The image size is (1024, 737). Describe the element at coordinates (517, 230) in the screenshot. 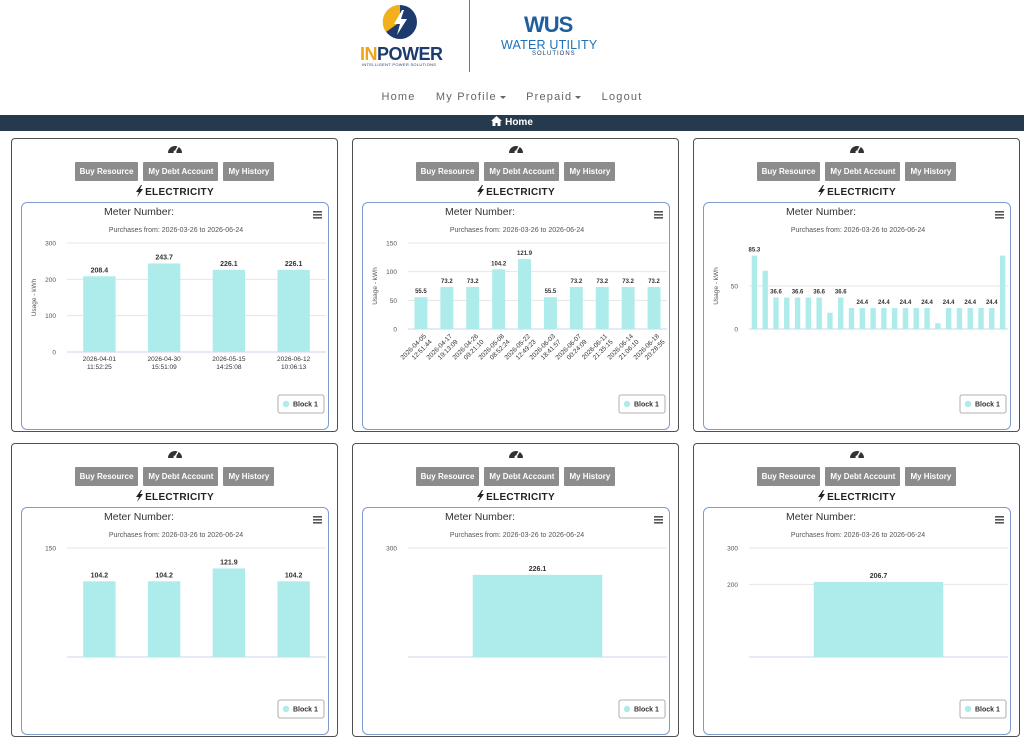

I see `chart-subtitle: Purchases from: 2026-03-26 to 2026-06-24` at that location.